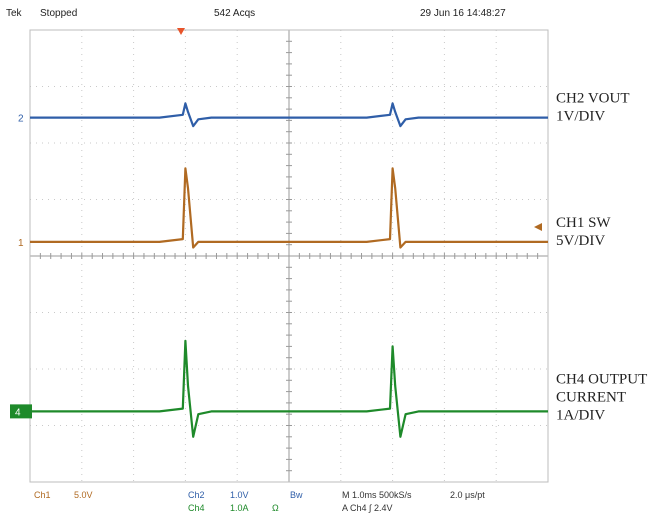  What do you see at coordinates (239, 508) in the screenshot?
I see `ch4-scale: 1.0A` at bounding box center [239, 508].